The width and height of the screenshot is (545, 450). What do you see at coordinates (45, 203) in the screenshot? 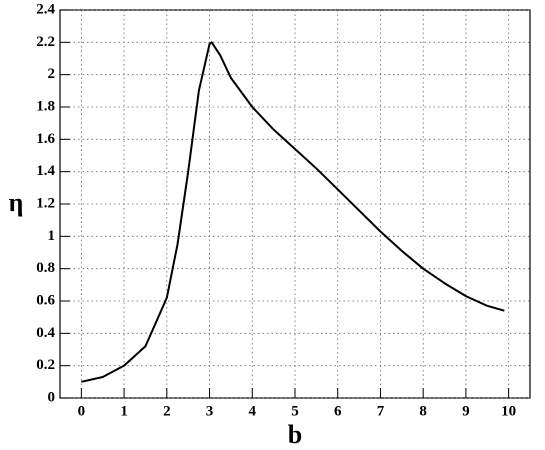
I see `y-tick-label: 1.2` at bounding box center [45, 203].